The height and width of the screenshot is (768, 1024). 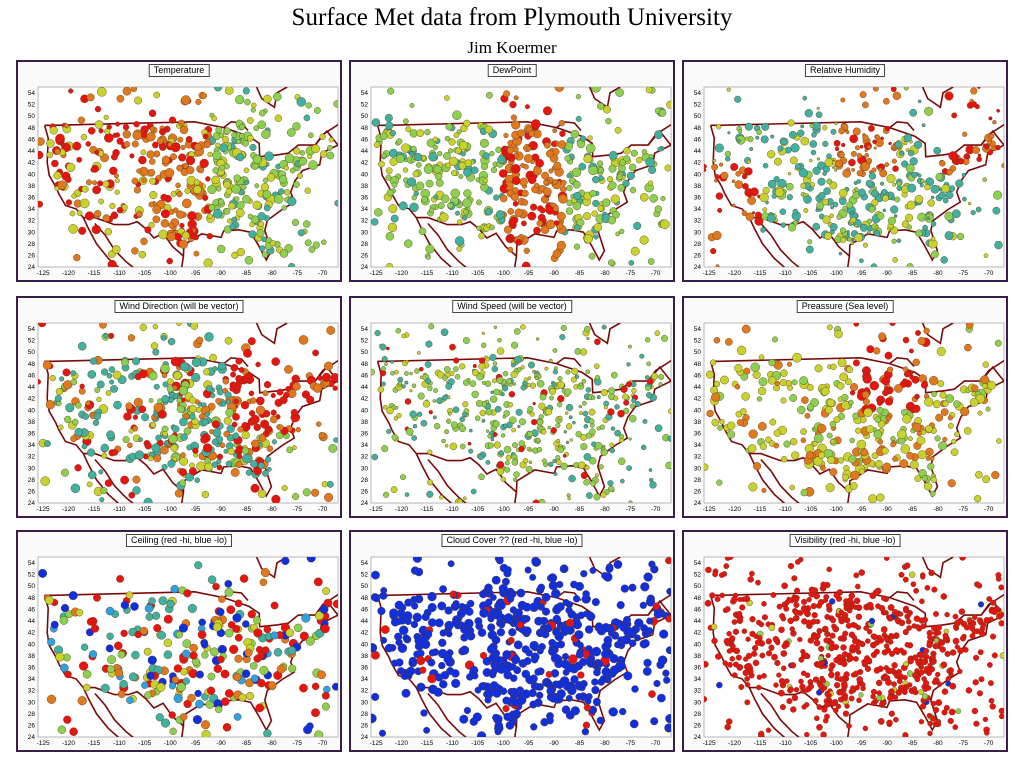 What do you see at coordinates (656, 509) in the screenshot?
I see `x-tick-label: -70` at bounding box center [656, 509].